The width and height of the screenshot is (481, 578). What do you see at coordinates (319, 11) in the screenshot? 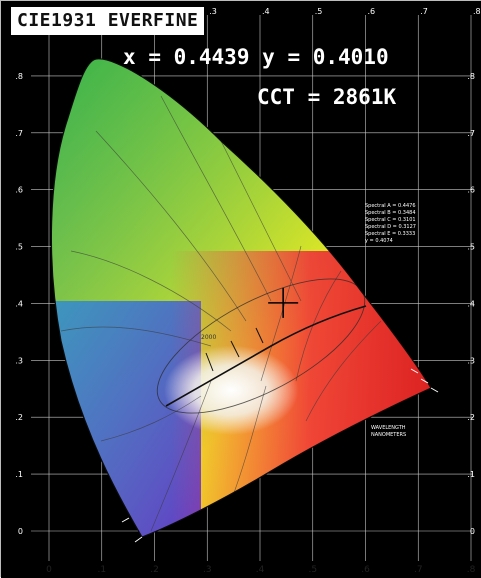
I see `x-tick-label-top: .5` at bounding box center [319, 11].